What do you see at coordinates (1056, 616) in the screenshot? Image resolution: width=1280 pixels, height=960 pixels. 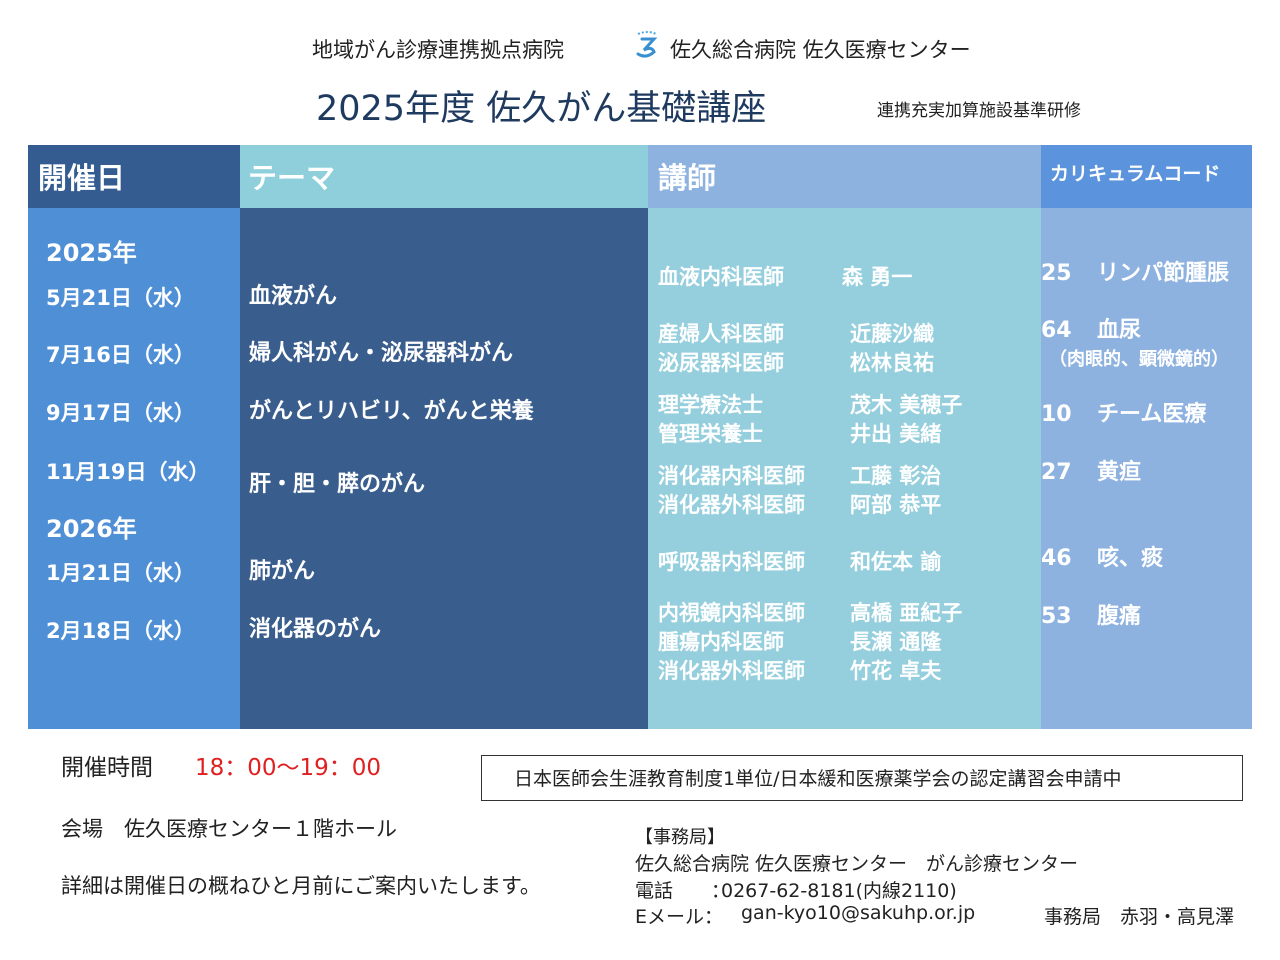 I see `code-number: 53` at bounding box center [1056, 616].